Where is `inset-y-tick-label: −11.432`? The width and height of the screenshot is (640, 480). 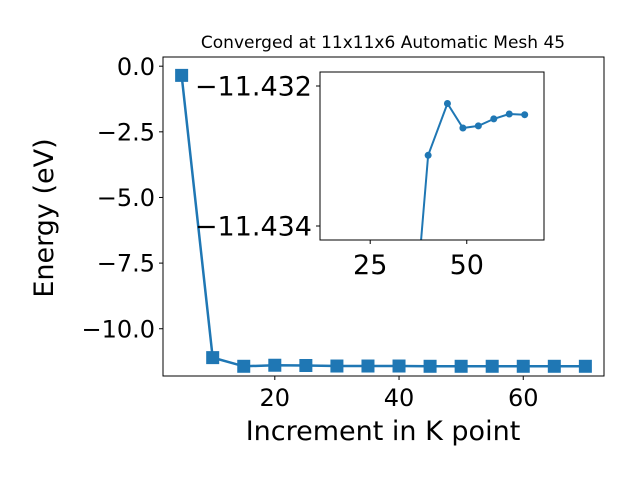 inset-y-tick-label: −11.432 is located at coordinates (253, 87).